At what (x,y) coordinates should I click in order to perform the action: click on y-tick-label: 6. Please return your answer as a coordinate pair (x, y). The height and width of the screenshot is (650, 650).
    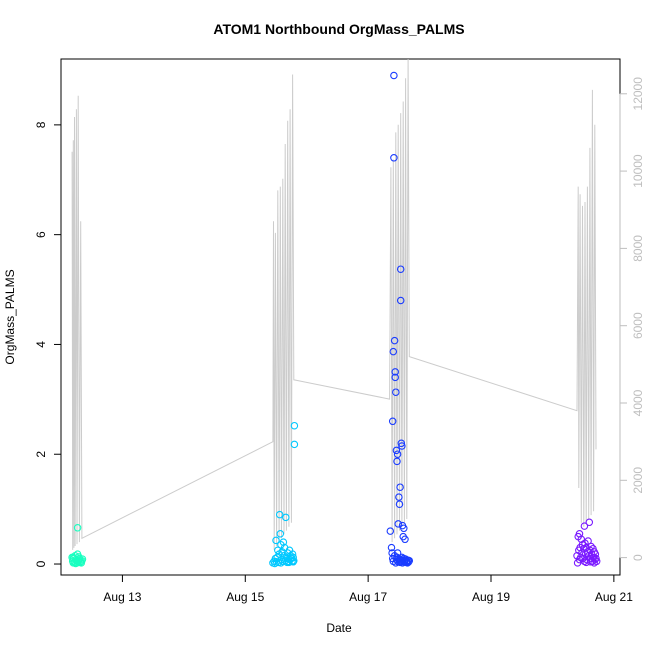
    Looking at the image, I should click on (41, 234).